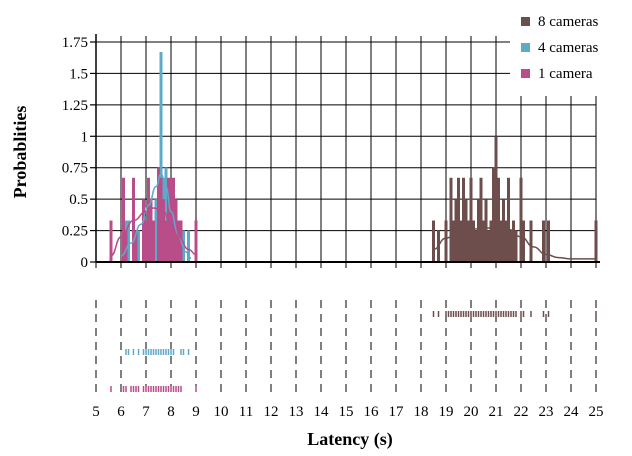 The image size is (632, 456). I want to click on x-tick-label-11: 11, so click(246, 412).